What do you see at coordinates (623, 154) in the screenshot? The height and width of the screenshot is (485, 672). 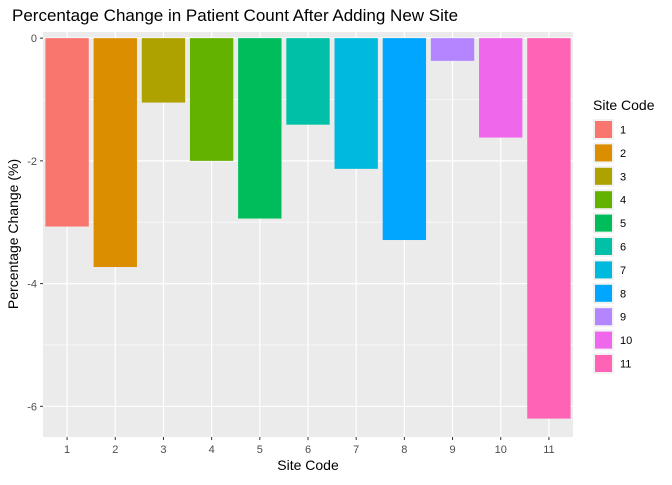 I see `legend-label-2: 2` at bounding box center [623, 154].